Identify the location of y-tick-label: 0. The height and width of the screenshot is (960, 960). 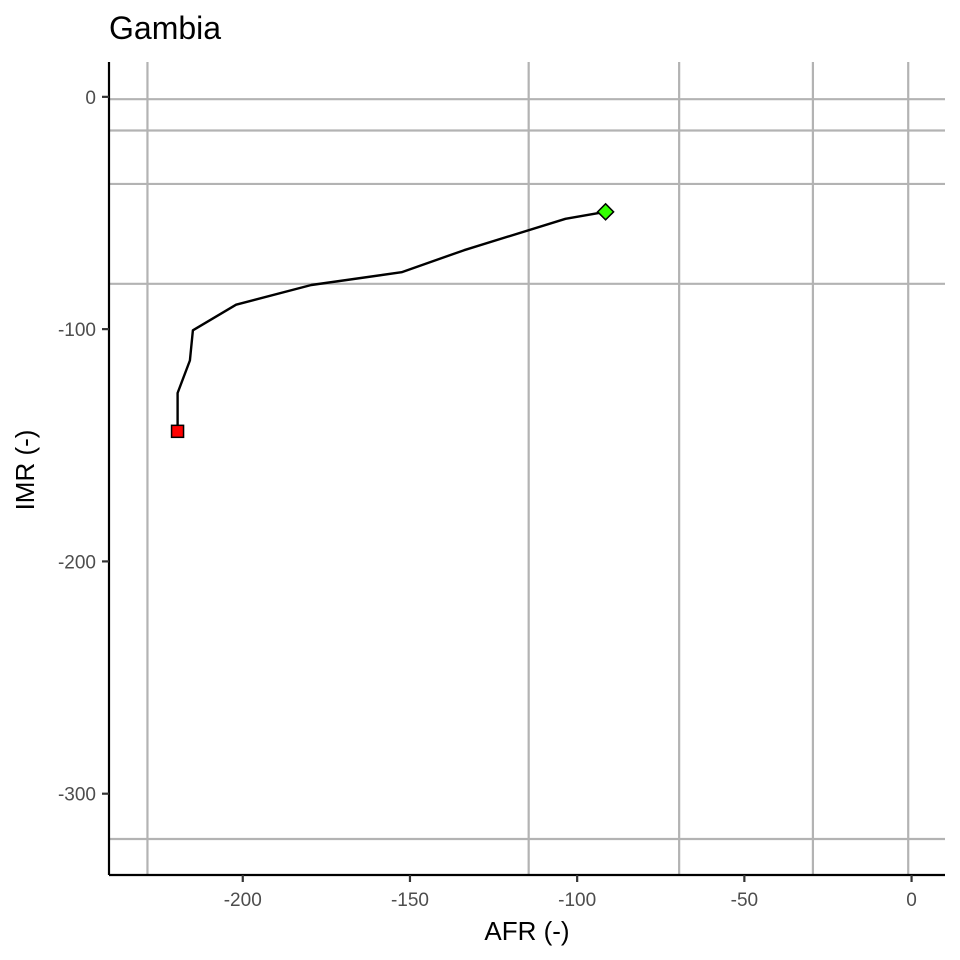
(90, 98).